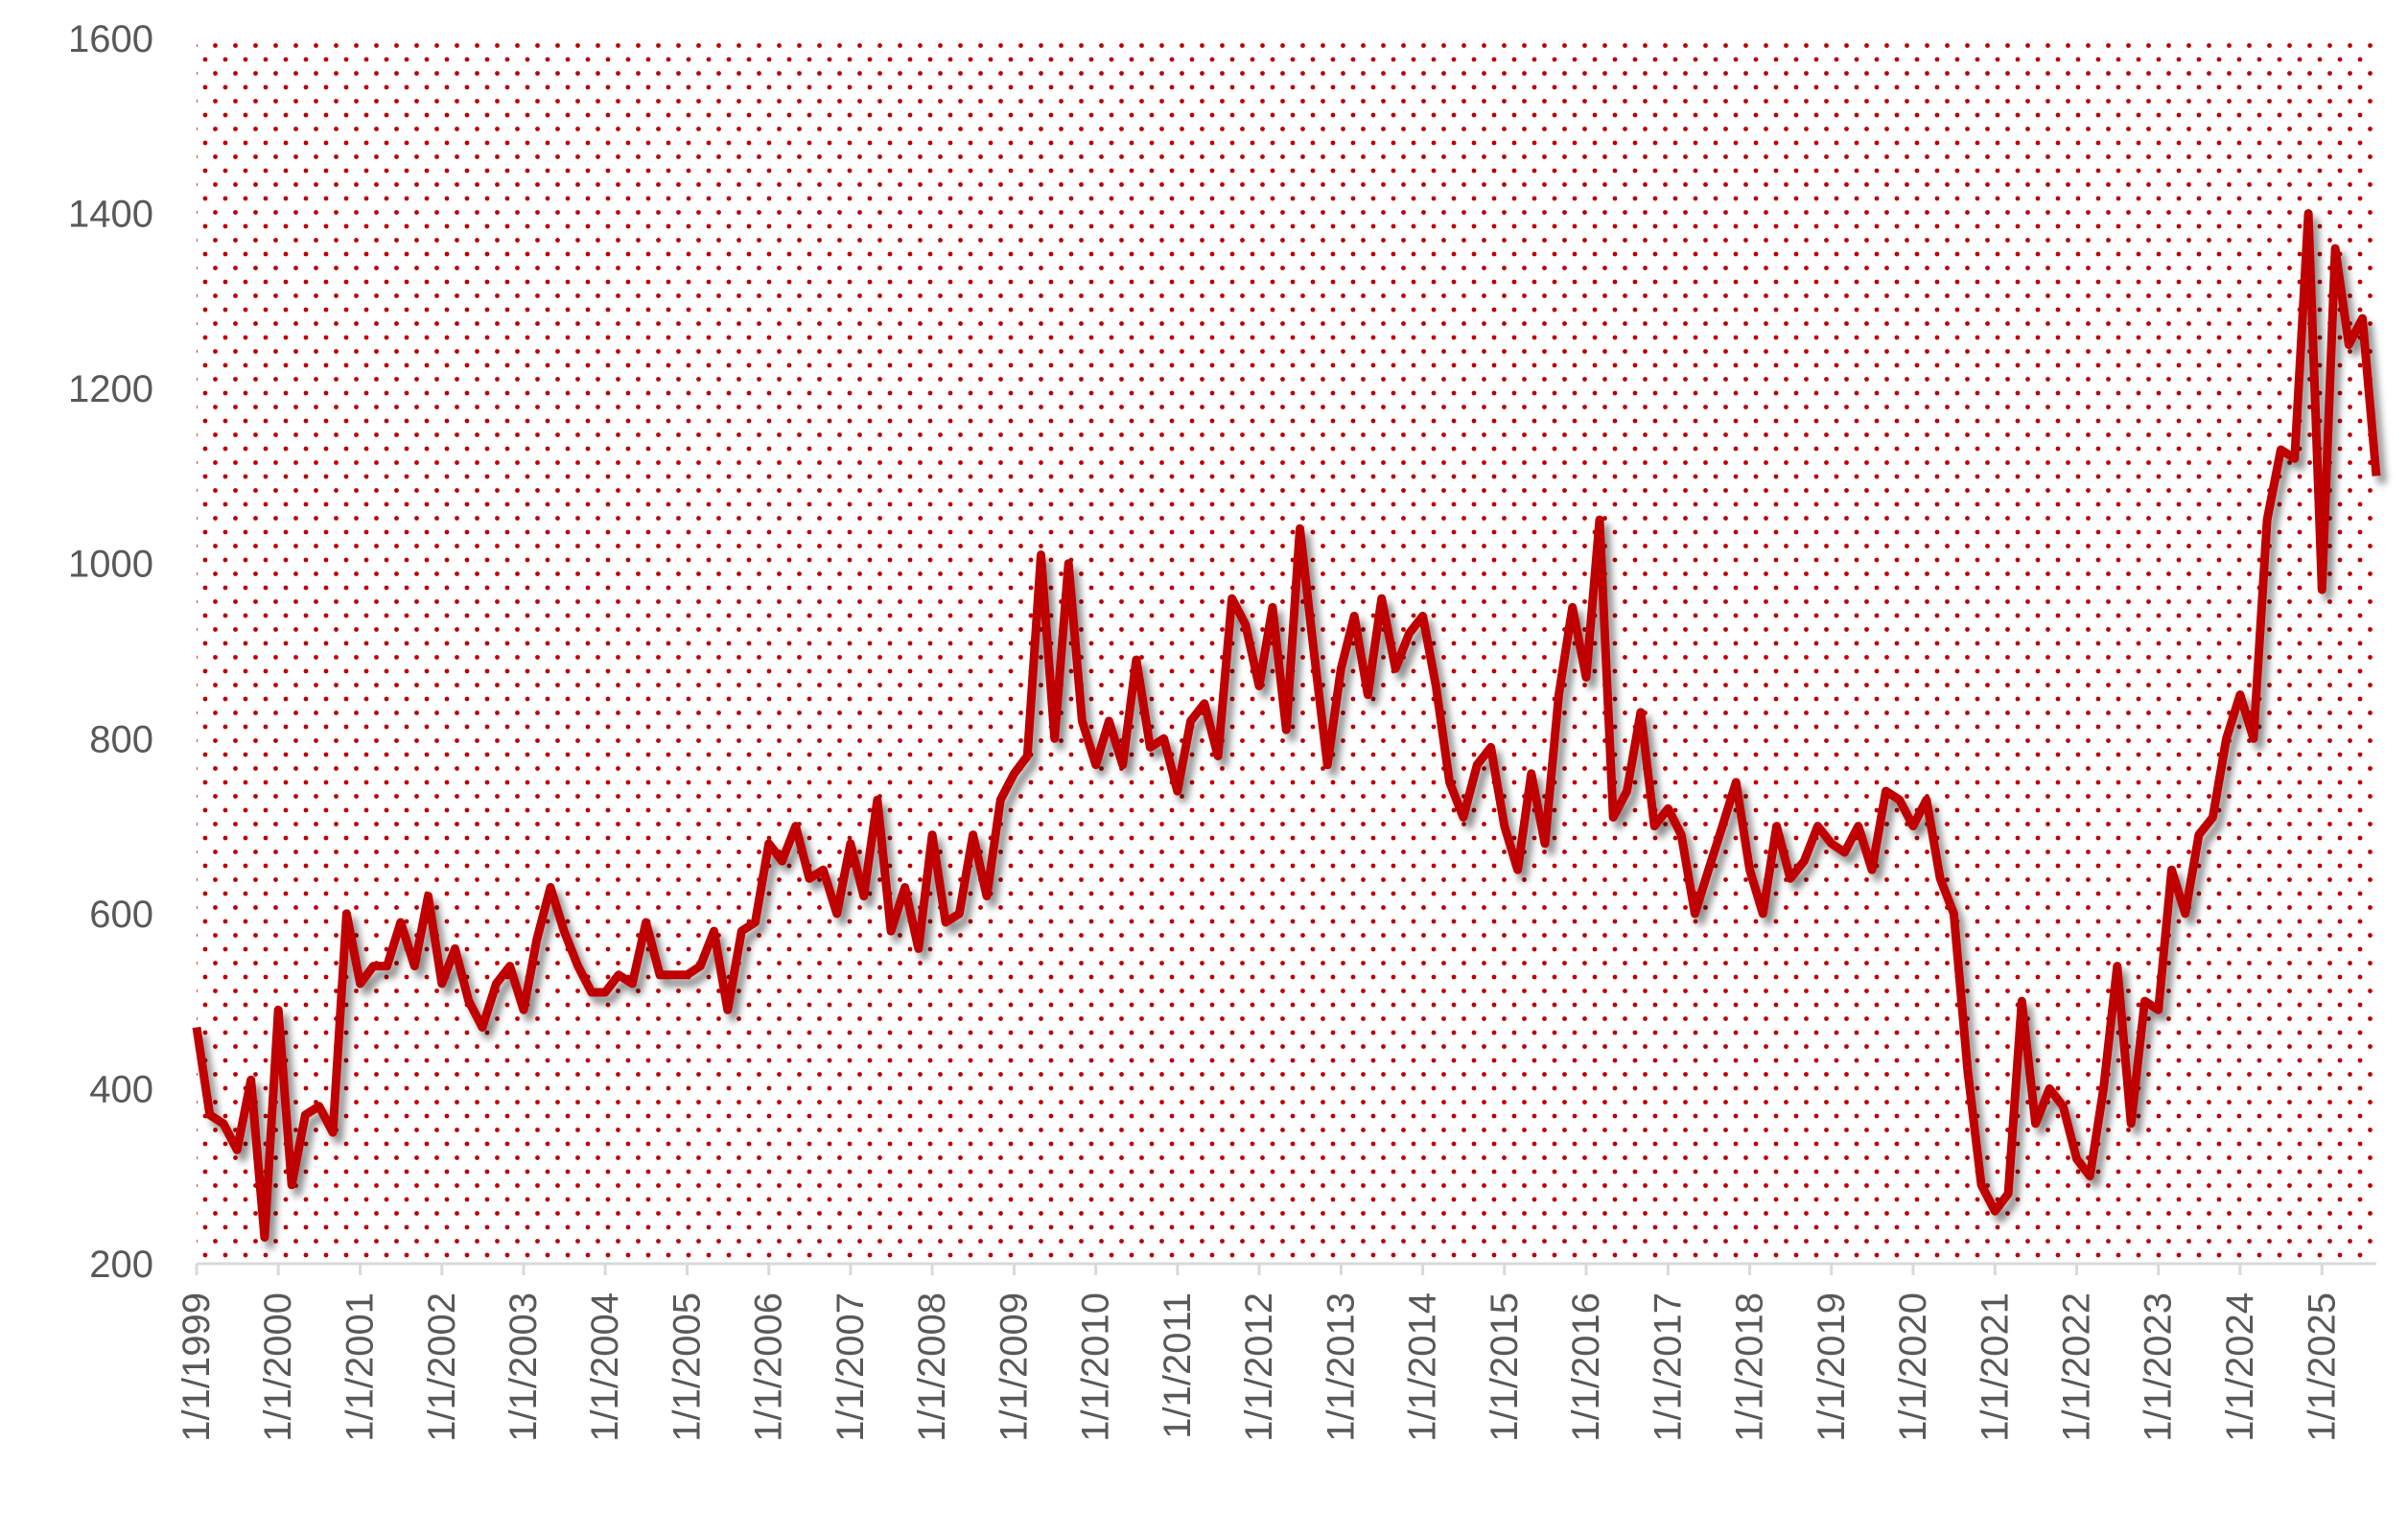  What do you see at coordinates (442, 1367) in the screenshot?
I see `x-tick-label: 1/1/2002` at bounding box center [442, 1367].